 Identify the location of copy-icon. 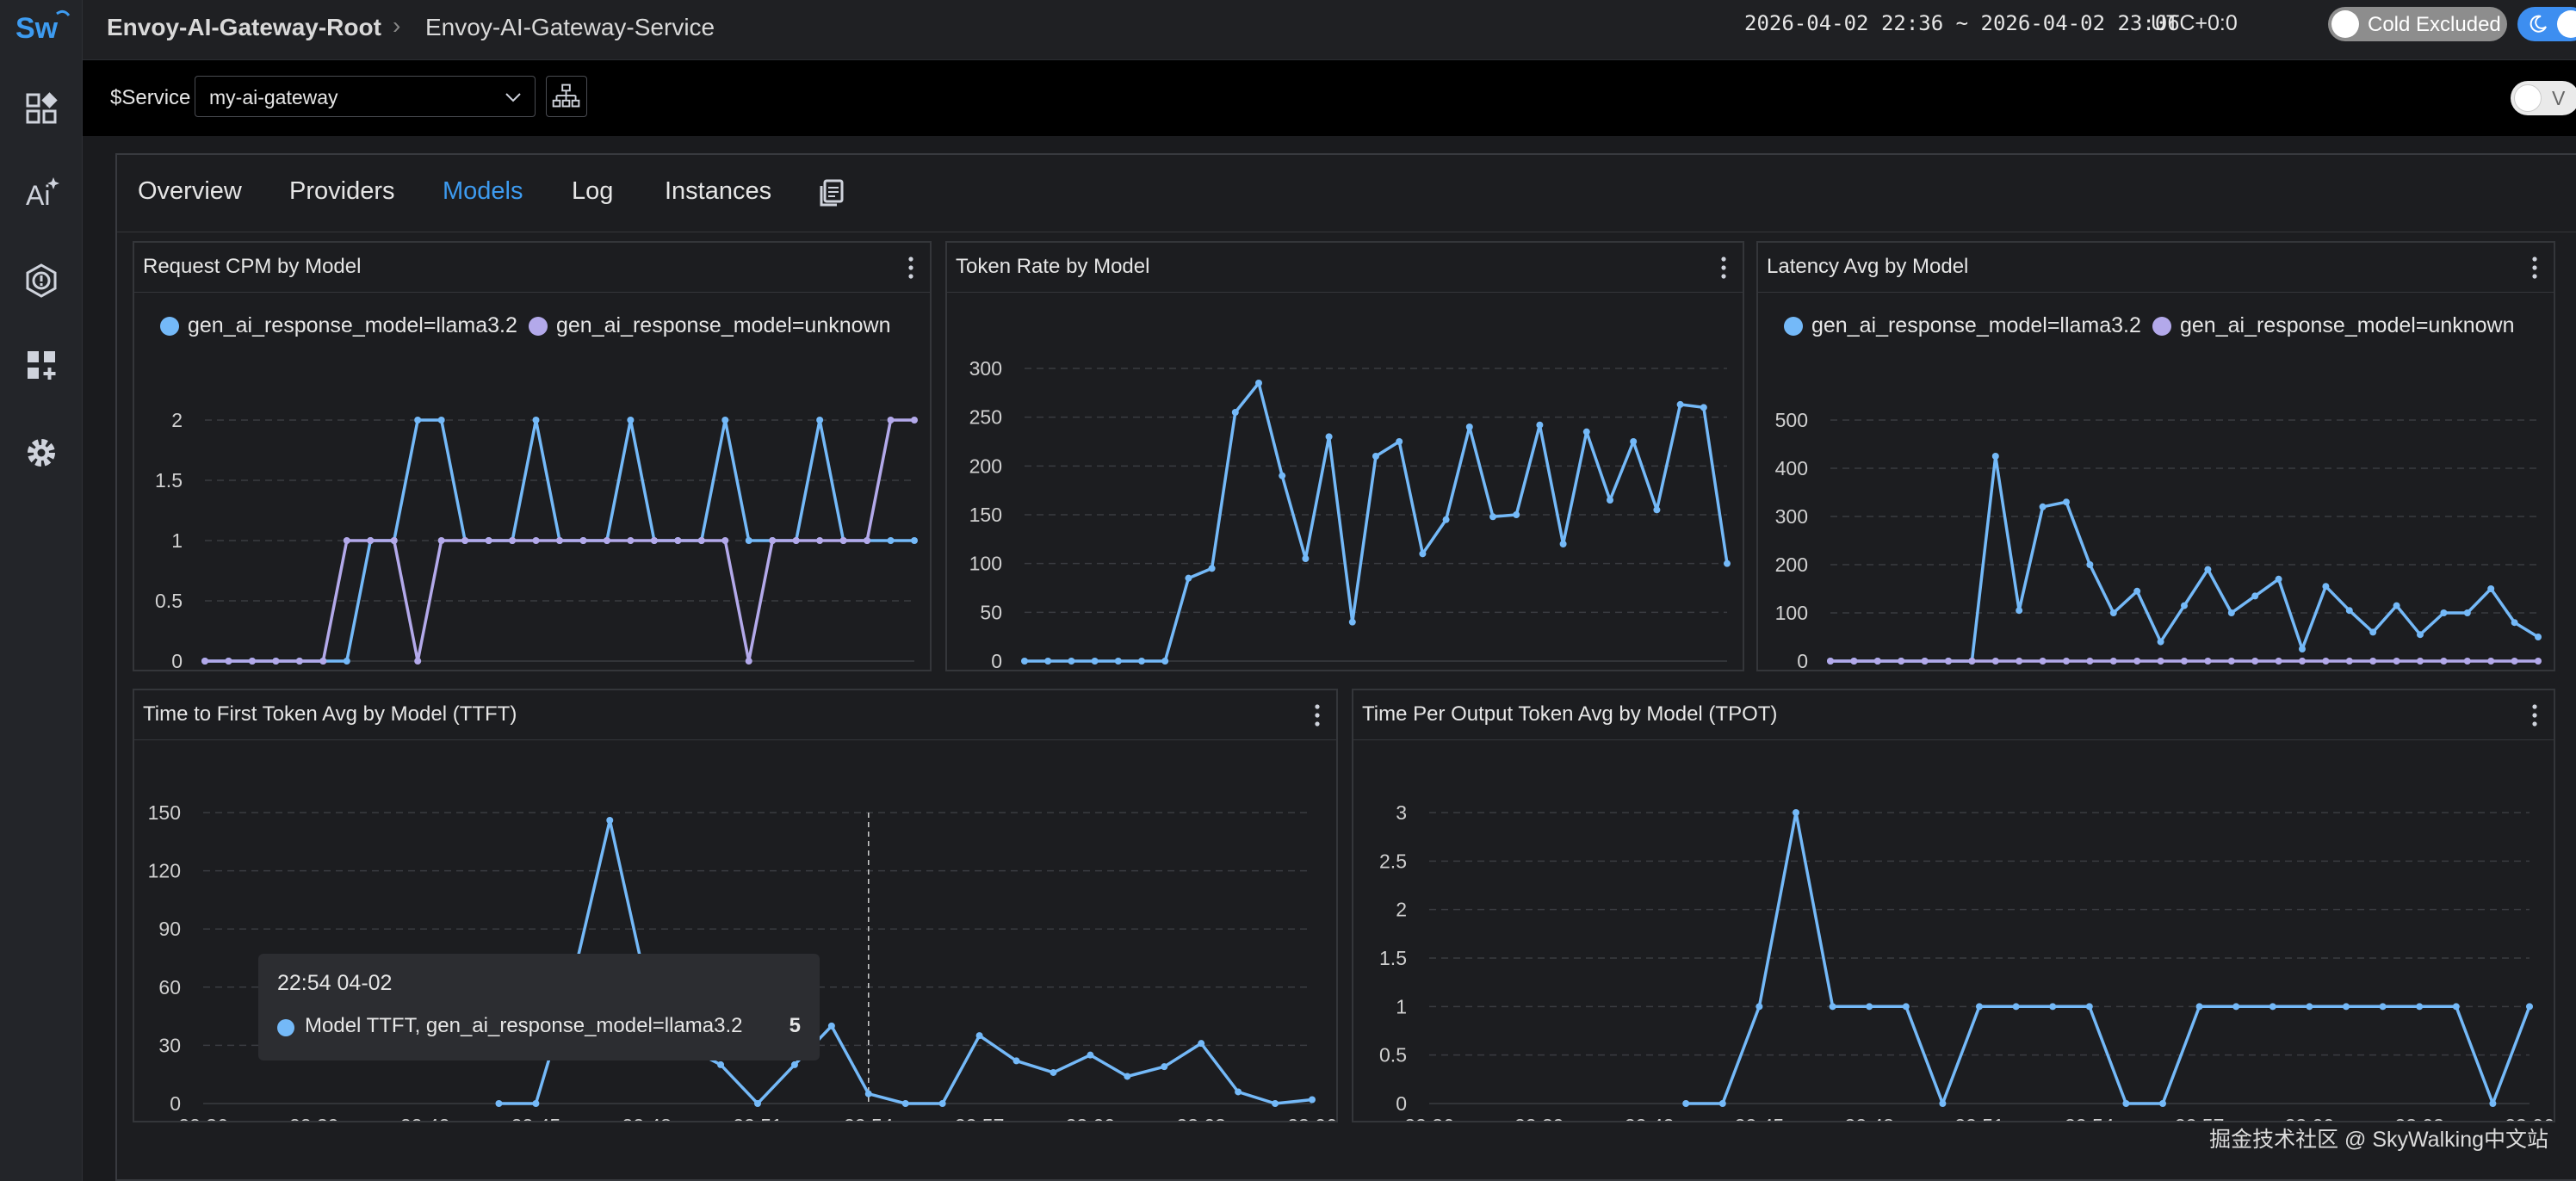
(832, 193).